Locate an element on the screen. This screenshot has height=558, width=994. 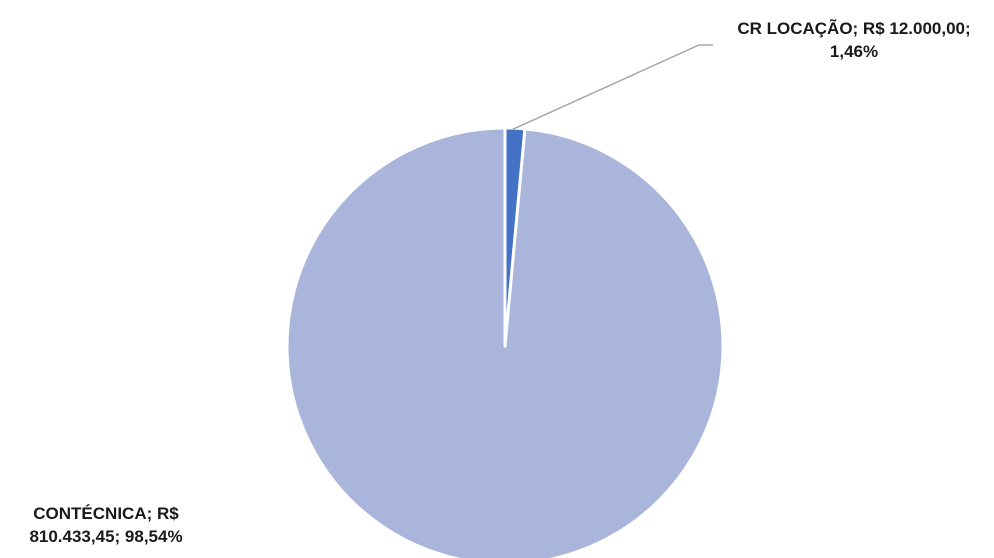
data-label-line: CONTÉCNICA; R$ is located at coordinates (106, 513).